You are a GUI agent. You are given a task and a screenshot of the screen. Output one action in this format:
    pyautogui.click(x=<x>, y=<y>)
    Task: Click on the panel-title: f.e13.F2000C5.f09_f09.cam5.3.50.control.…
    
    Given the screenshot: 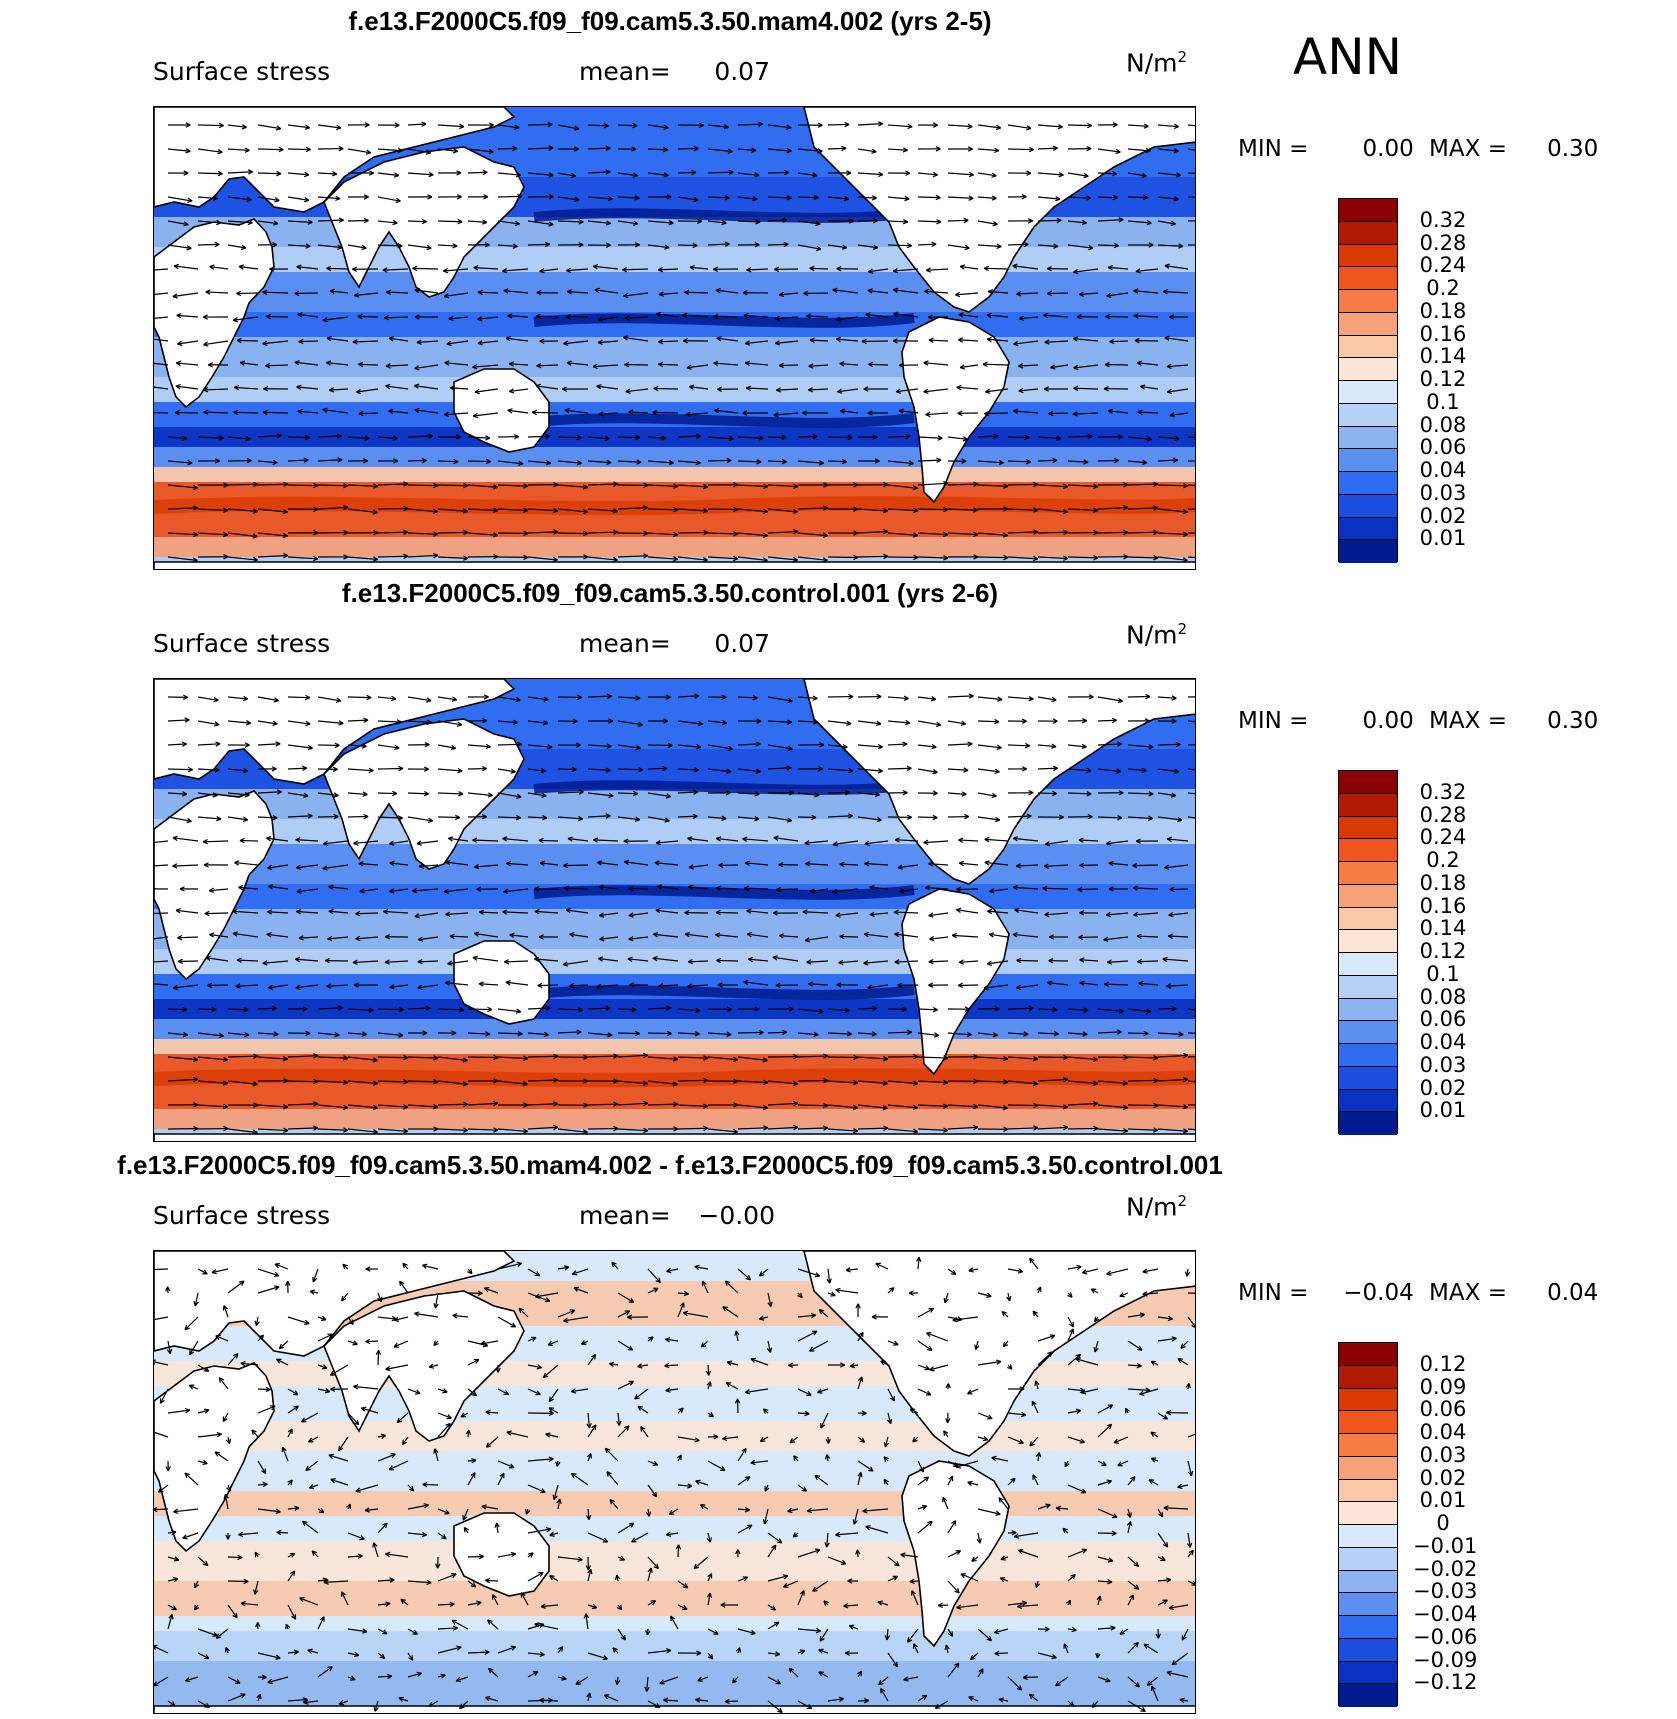 What is the action you would take?
    pyautogui.click(x=670, y=593)
    